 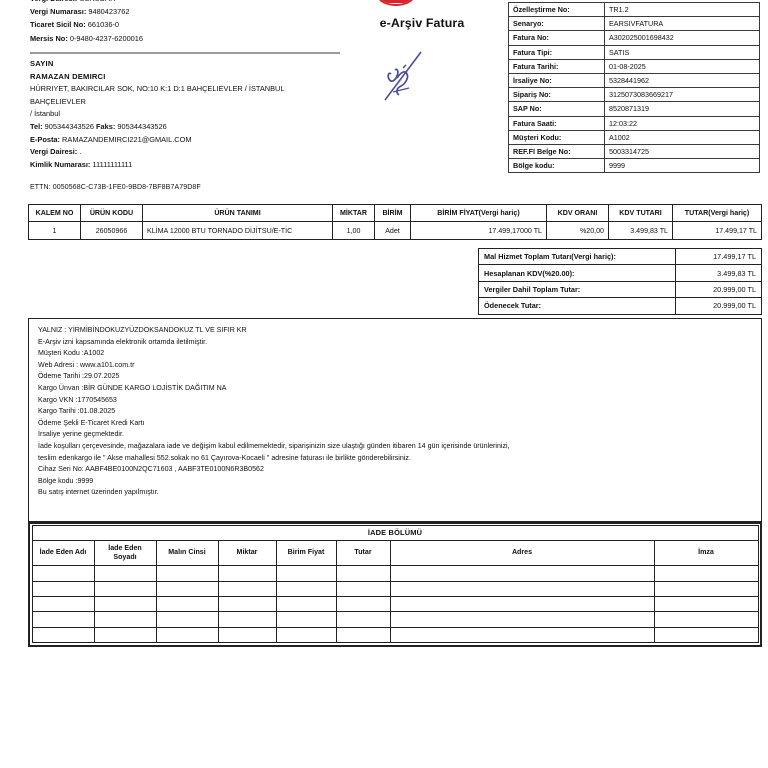 What do you see at coordinates (353, 213) in the screenshot?
I see `column-header-miktar: MİKTAR` at bounding box center [353, 213].